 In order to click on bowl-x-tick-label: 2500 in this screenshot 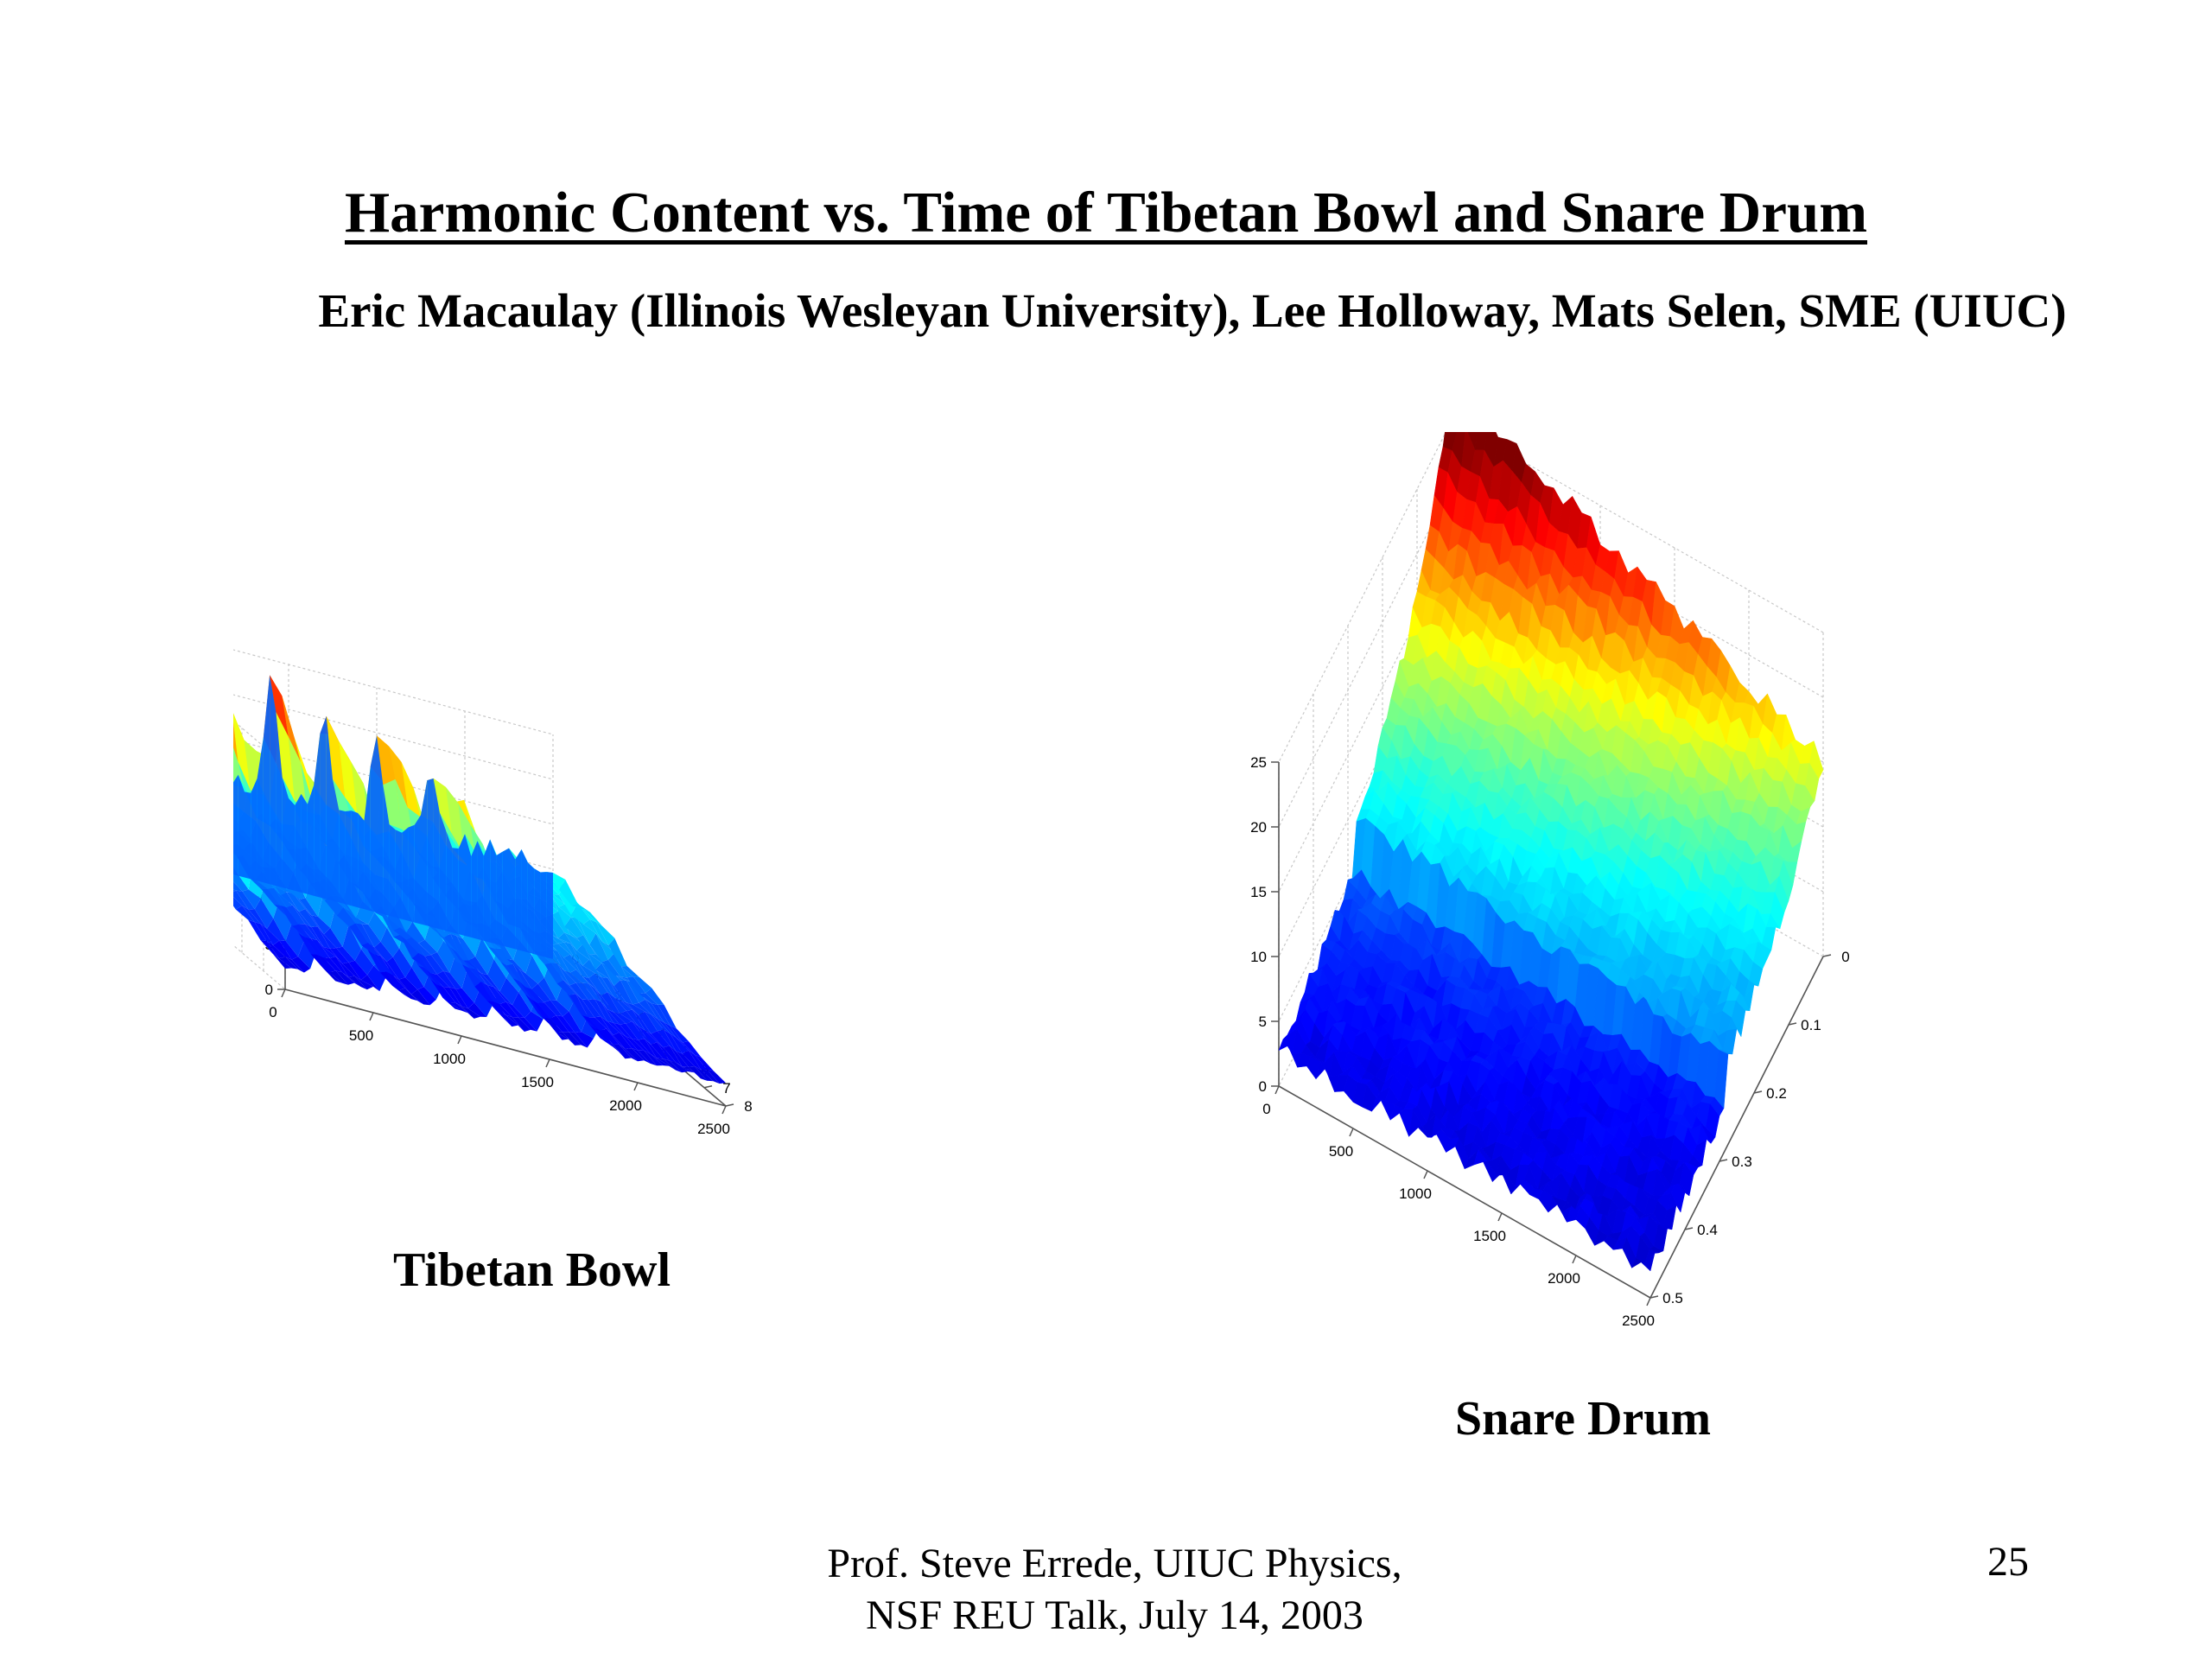, I will do `click(713, 1129)`.